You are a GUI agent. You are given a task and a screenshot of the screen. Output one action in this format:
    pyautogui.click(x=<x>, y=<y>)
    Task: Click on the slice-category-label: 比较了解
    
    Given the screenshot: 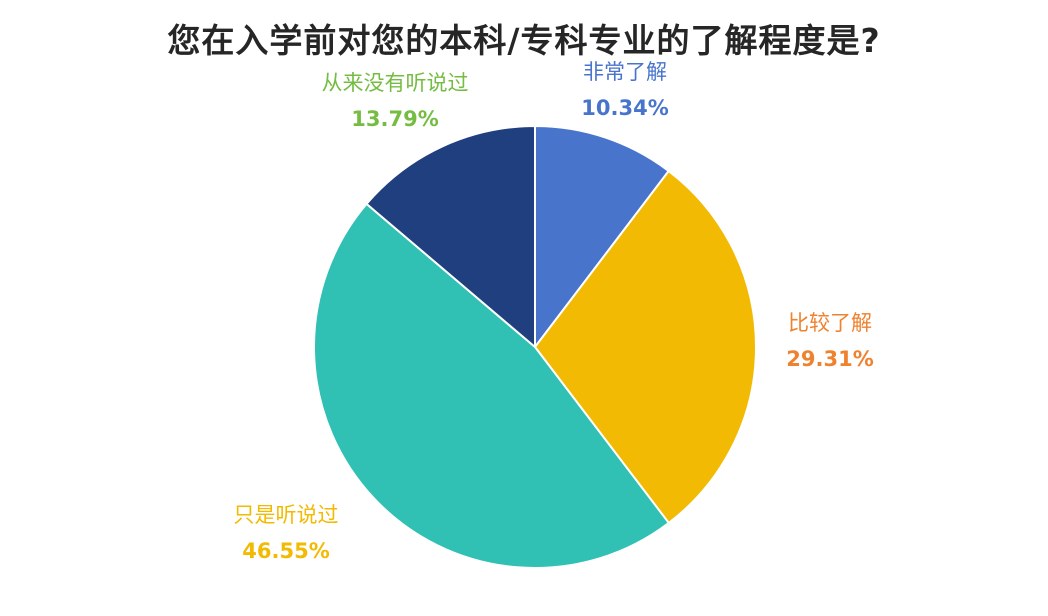 What is the action you would take?
    pyautogui.click(x=830, y=323)
    